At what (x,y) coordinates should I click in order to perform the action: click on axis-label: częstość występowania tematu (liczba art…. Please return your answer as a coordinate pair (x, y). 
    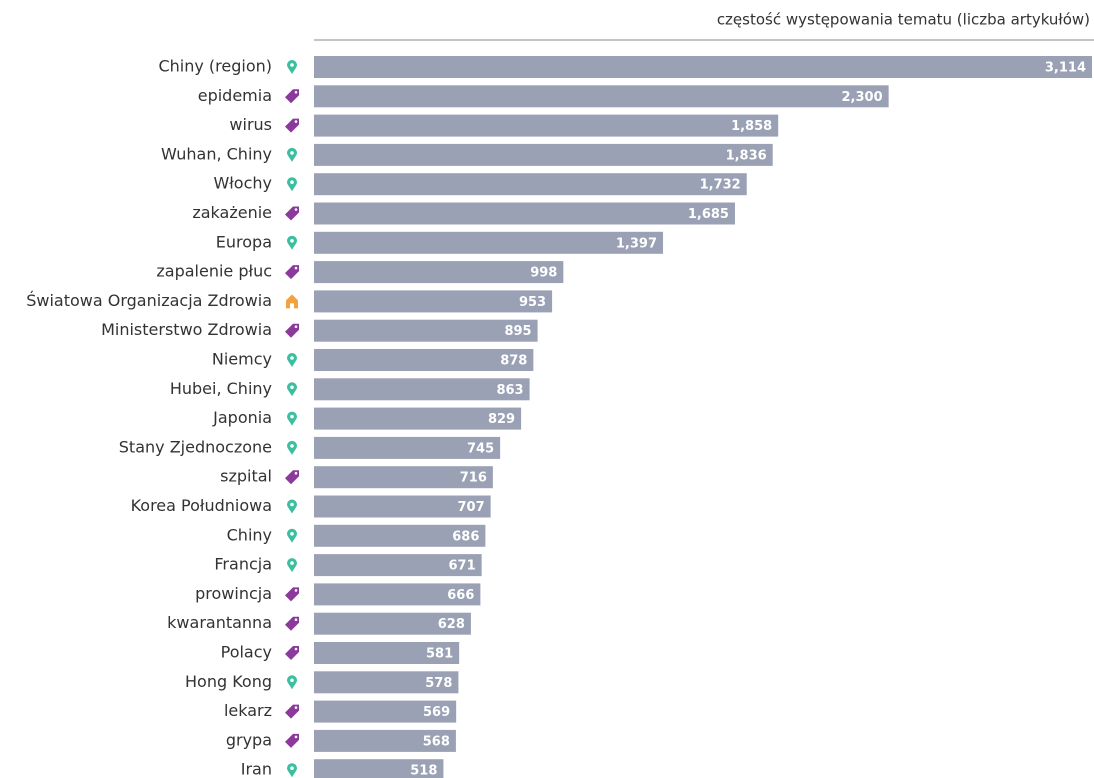
    Looking at the image, I should click on (903, 20).